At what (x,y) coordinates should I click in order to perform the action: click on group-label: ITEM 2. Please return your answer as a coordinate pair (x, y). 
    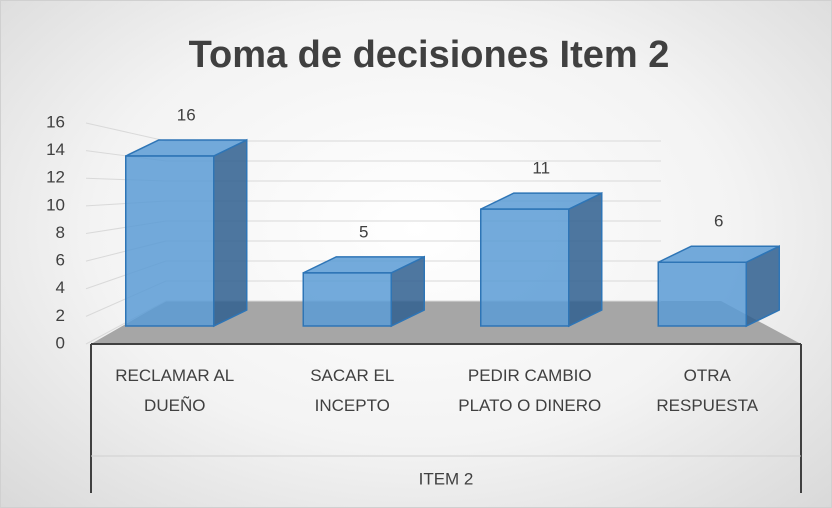
    Looking at the image, I should click on (446, 478).